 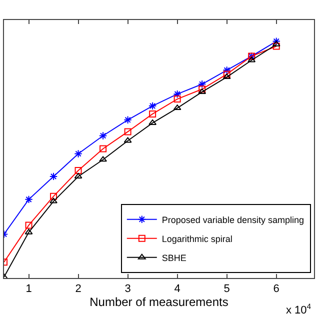 What do you see at coordinates (159, 302) in the screenshot?
I see `x-axis-title: Number of measurements` at bounding box center [159, 302].